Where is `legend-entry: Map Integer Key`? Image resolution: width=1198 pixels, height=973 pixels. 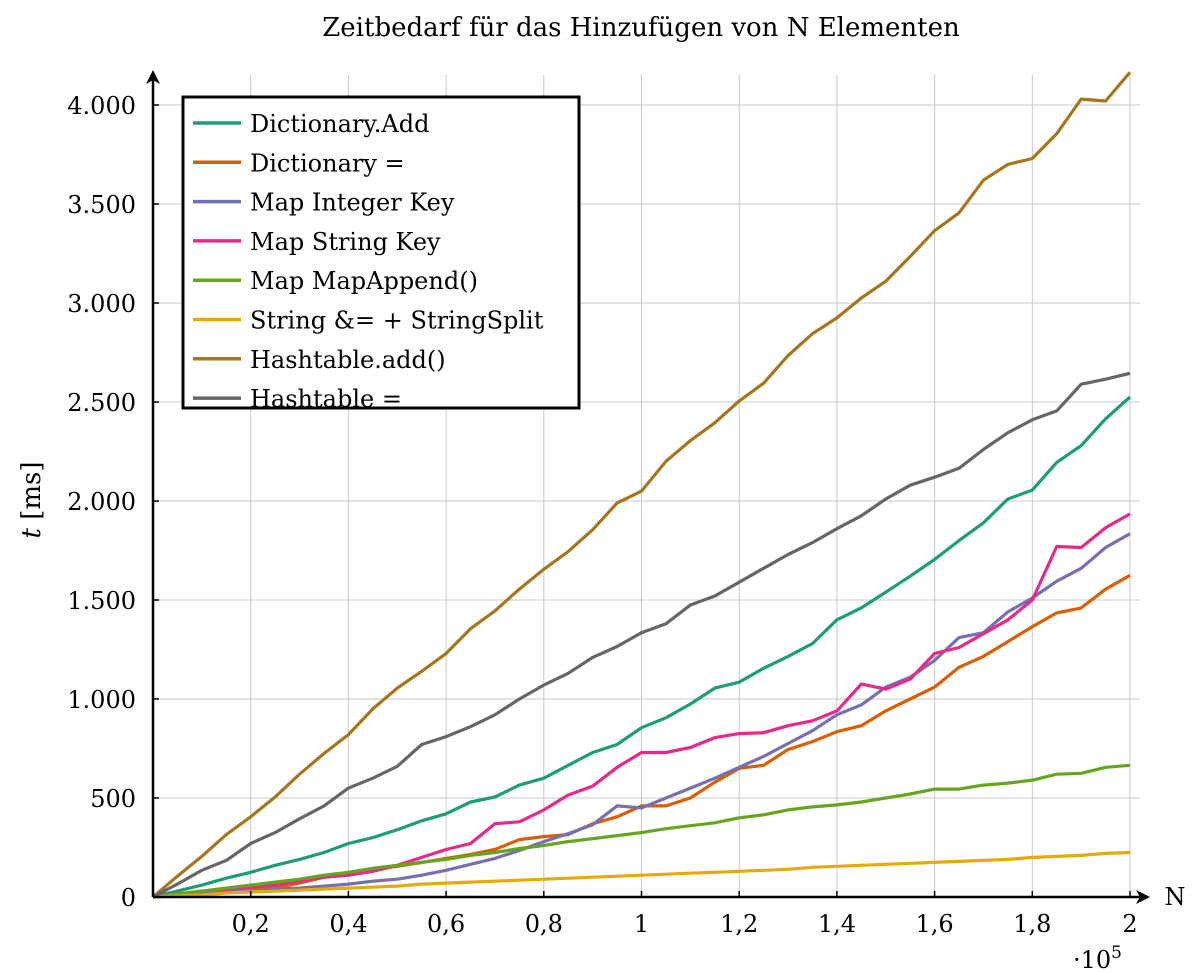 legend-entry: Map Integer Key is located at coordinates (324, 203).